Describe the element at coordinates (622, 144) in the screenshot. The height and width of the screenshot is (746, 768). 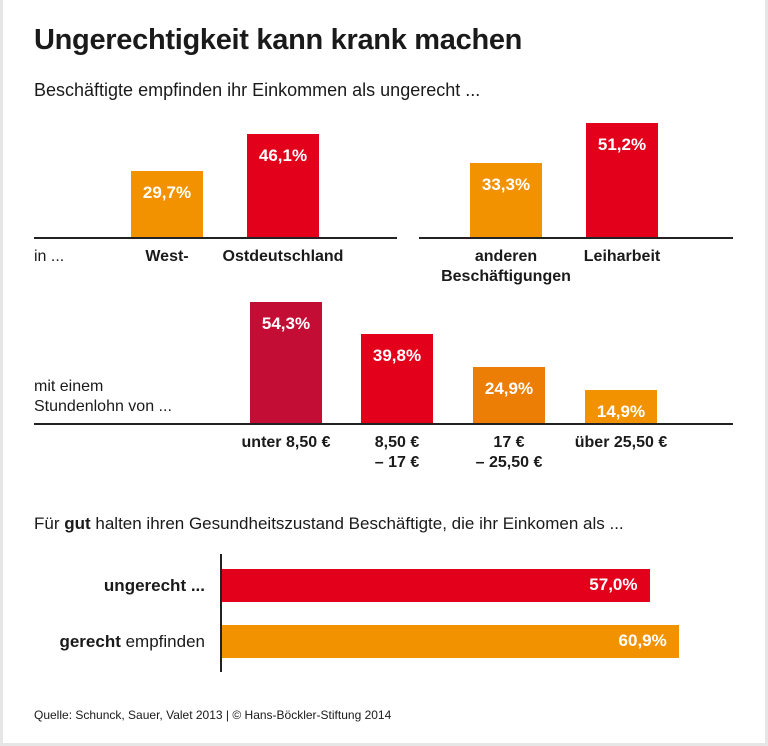
I see `data-label: 51,2%` at that location.